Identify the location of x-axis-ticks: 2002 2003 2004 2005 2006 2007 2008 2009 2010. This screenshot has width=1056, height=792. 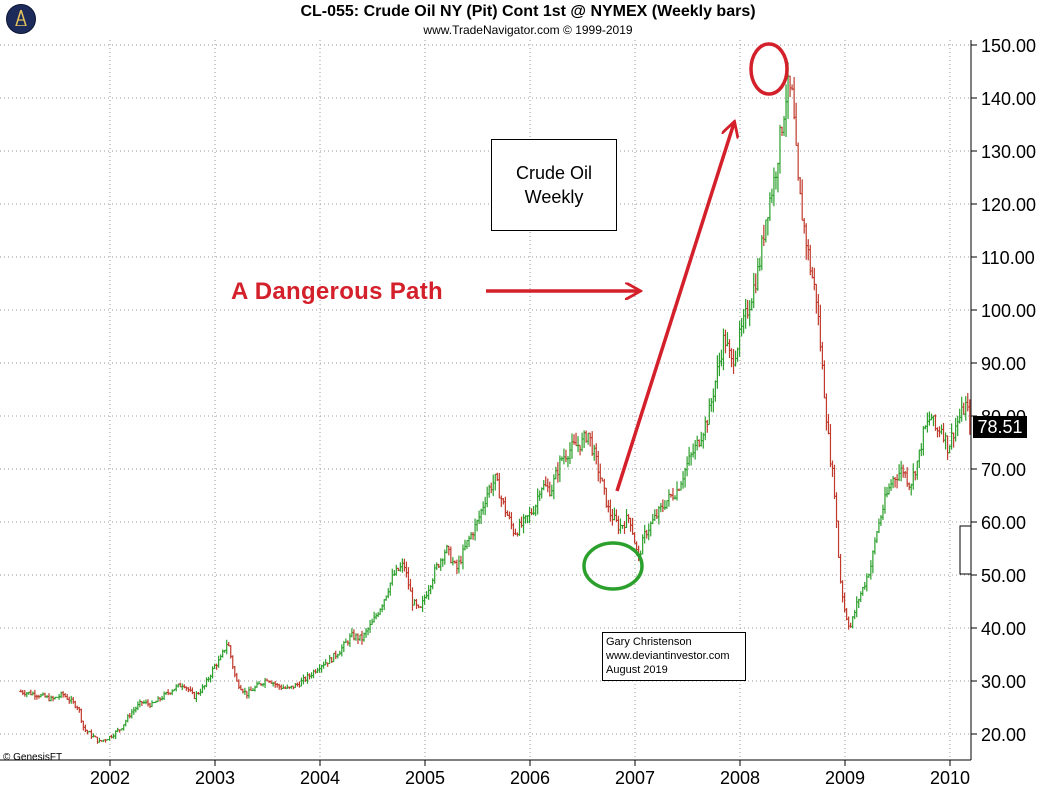
(530, 774).